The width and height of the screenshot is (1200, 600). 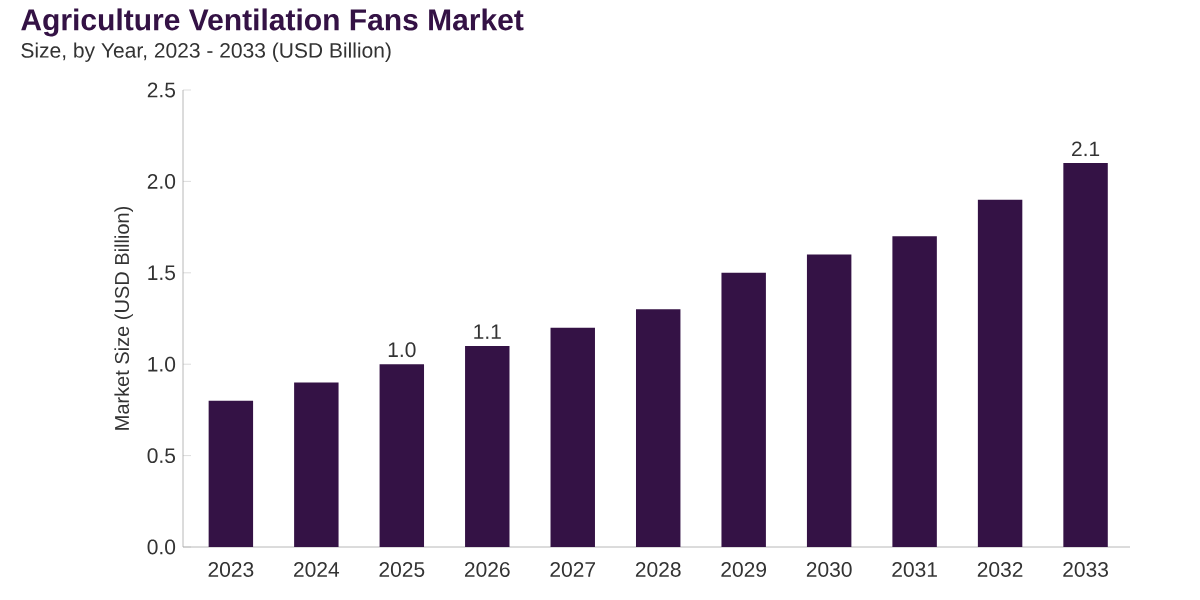 I want to click on x-tick-label: 2026, so click(x=487, y=569).